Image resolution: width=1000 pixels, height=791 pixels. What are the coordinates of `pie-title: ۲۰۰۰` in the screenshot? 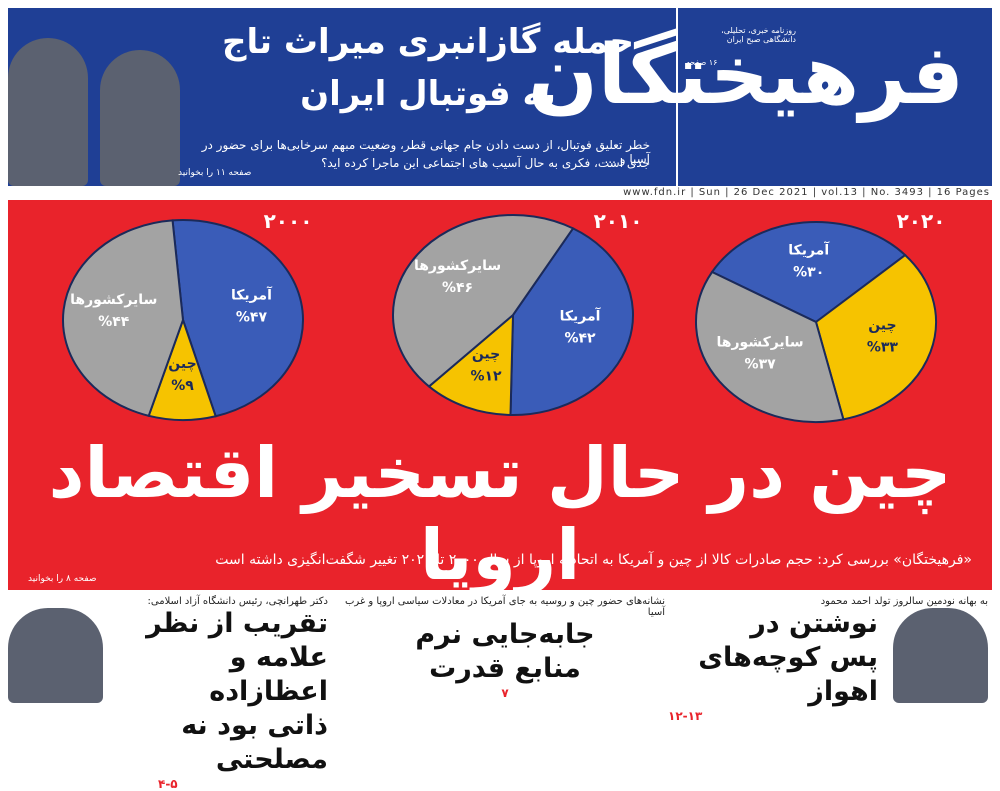 It's located at (288, 221).